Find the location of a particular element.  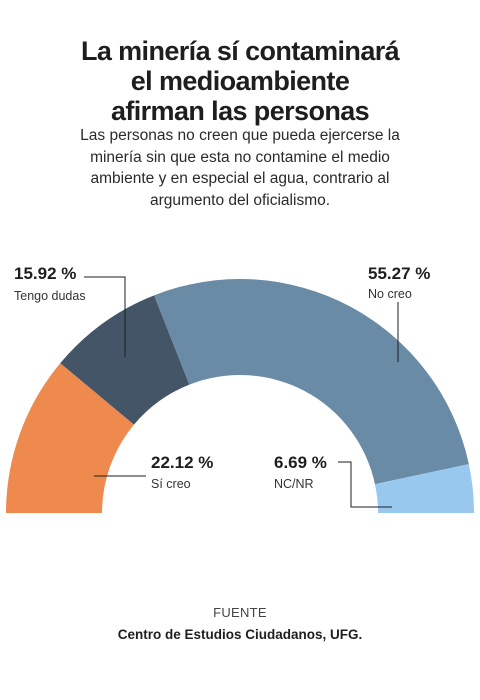

slice-nc-nr is located at coordinates (424, 488).